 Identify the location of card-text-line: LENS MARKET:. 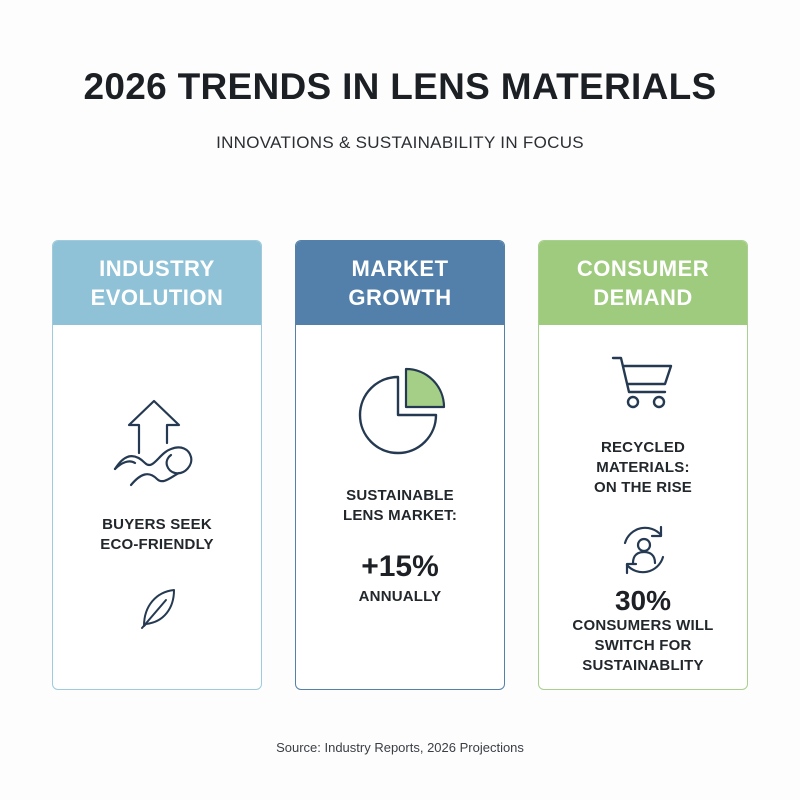
(400, 515).